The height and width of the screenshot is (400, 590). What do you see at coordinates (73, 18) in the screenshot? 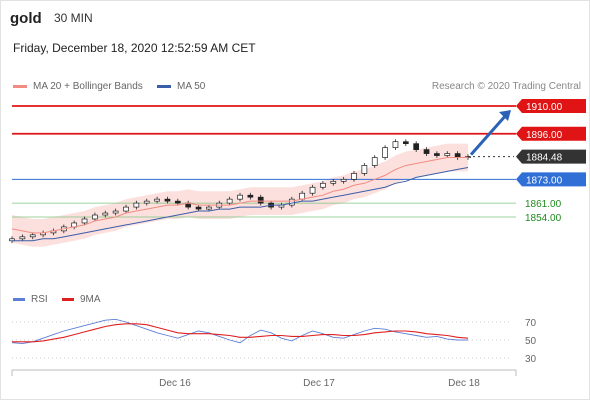
I see `timeframe-label: 30 MIN` at bounding box center [73, 18].